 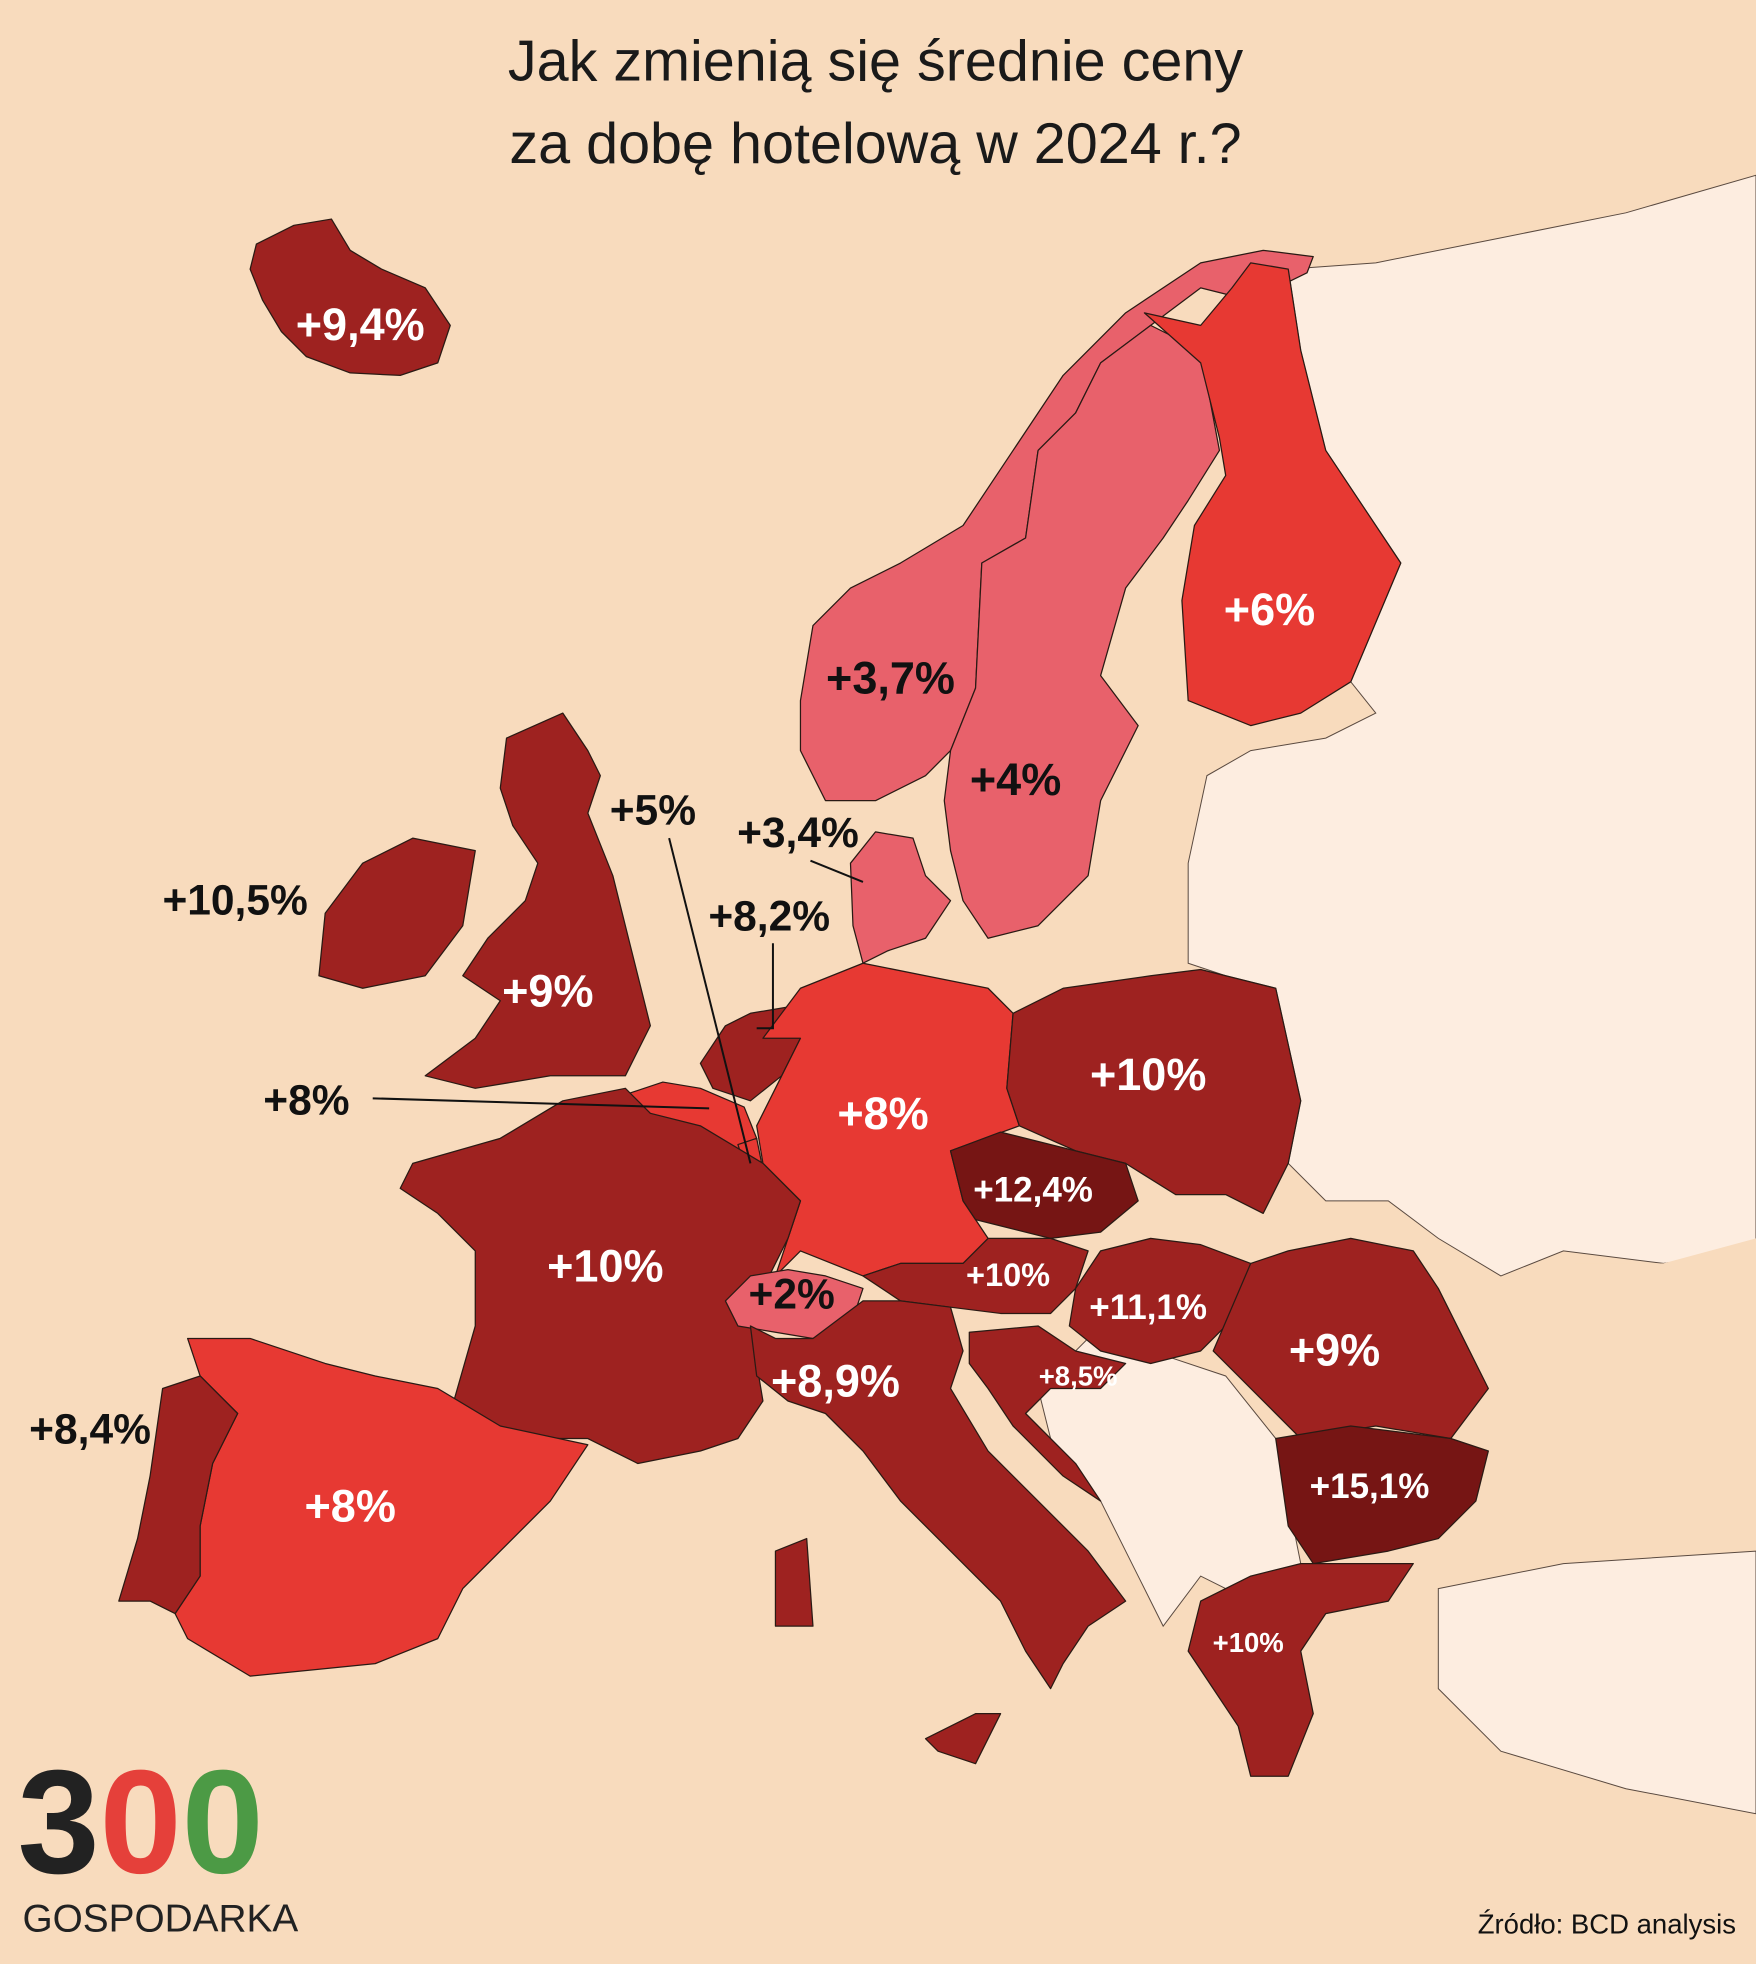 I want to click on region-label: +11,1%, so click(x=1148, y=1307).